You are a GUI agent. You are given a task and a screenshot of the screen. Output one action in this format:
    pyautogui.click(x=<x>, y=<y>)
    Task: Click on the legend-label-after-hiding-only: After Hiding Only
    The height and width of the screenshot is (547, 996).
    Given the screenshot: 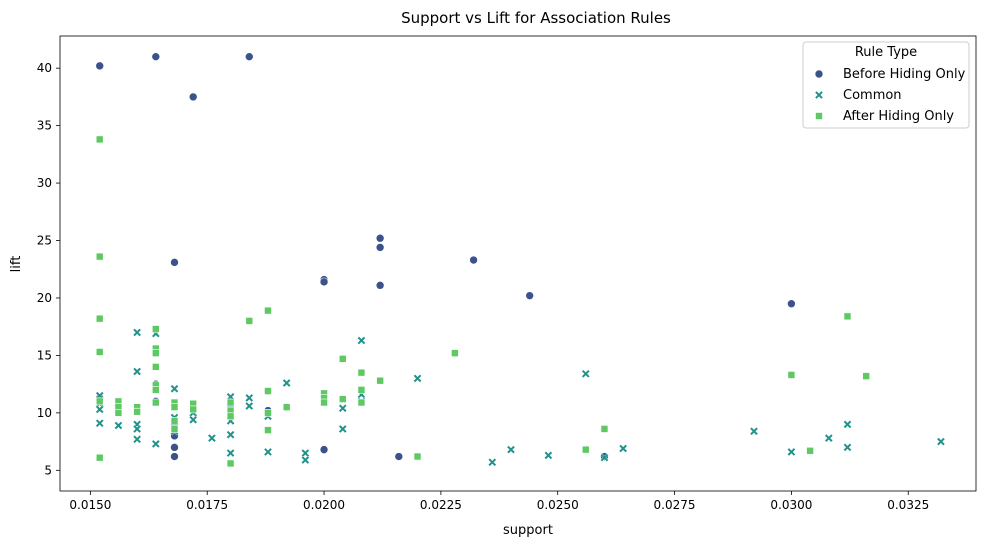 What is the action you would take?
    pyautogui.click(x=898, y=116)
    